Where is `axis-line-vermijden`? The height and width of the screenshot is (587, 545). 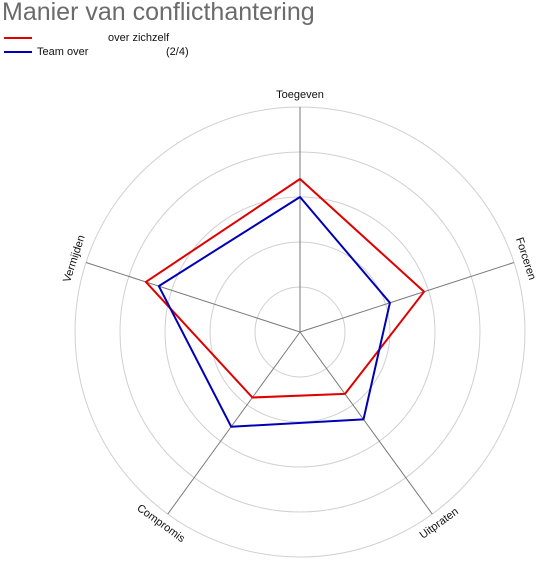 axis-line-vermijden is located at coordinates (193, 297).